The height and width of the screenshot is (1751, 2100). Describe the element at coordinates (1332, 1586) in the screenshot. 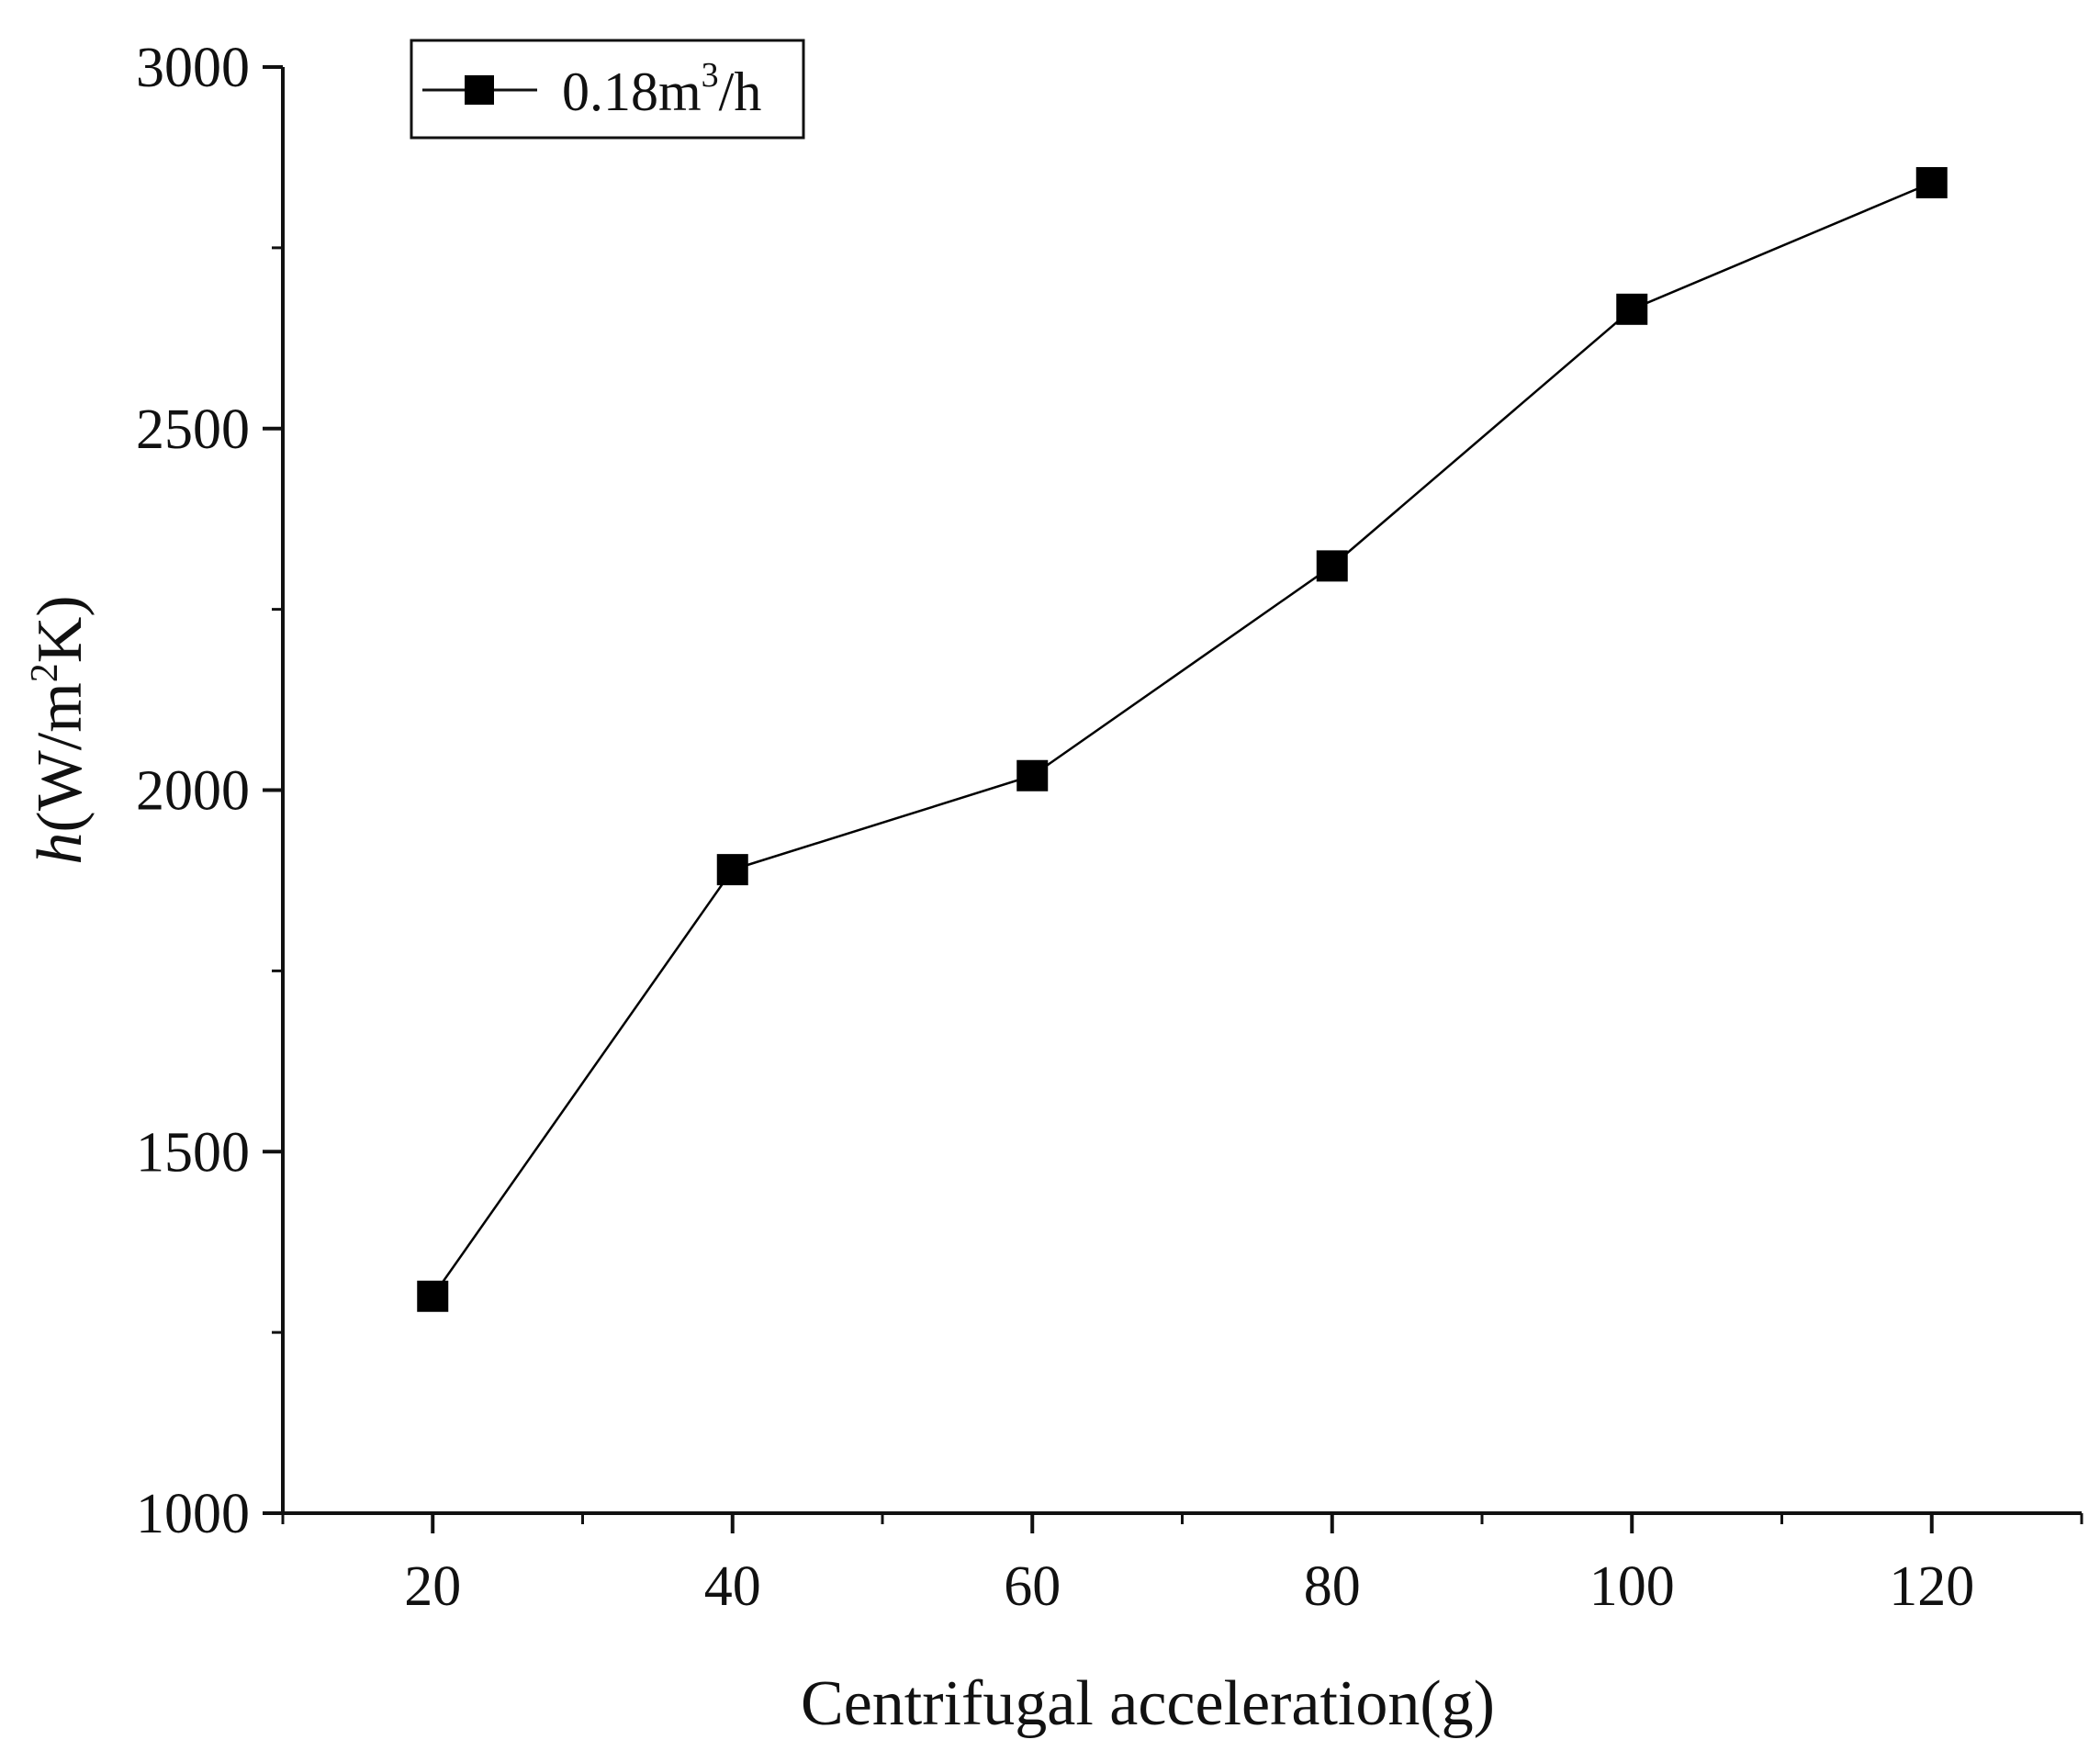

I see `x-tick-label: 80` at that location.